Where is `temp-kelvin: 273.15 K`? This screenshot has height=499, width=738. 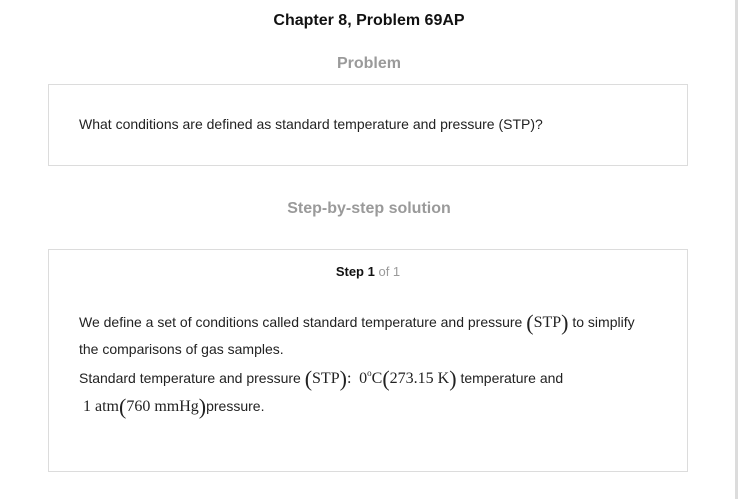
temp-kelvin: 273.15 K is located at coordinates (419, 378).